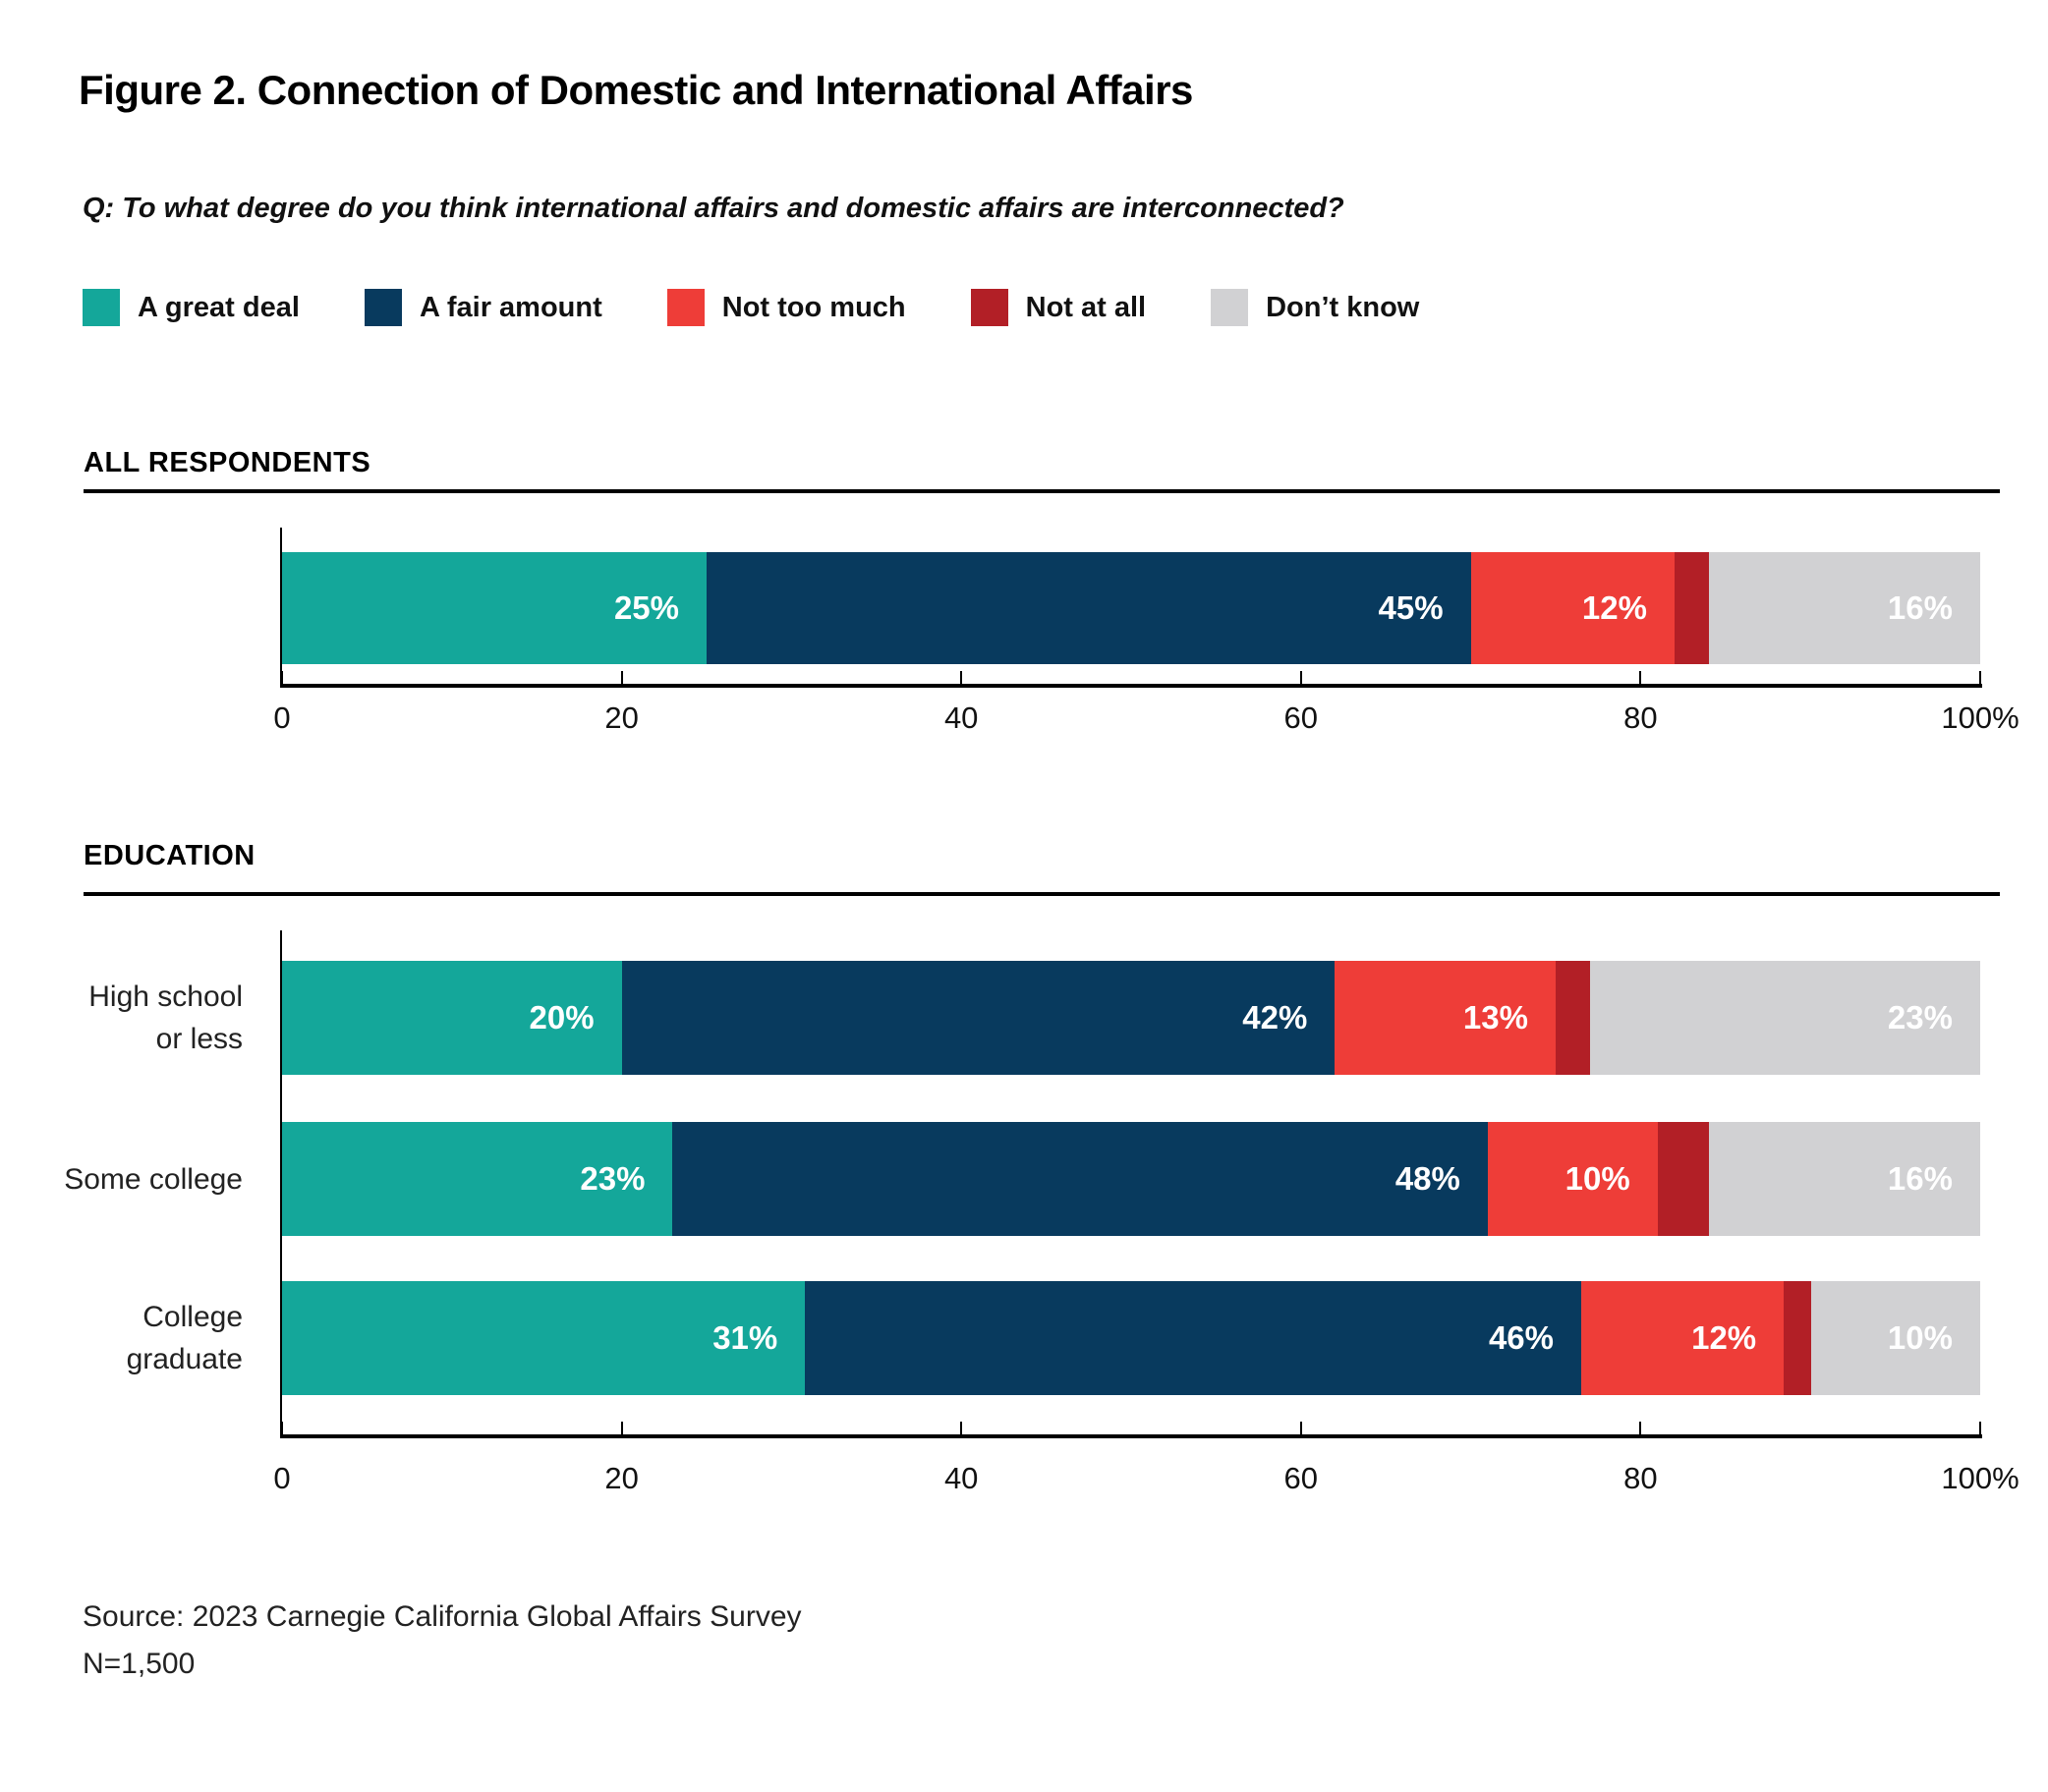 The height and width of the screenshot is (1792, 2048). Describe the element at coordinates (192, 1317) in the screenshot. I see `category-label-line: College` at that location.